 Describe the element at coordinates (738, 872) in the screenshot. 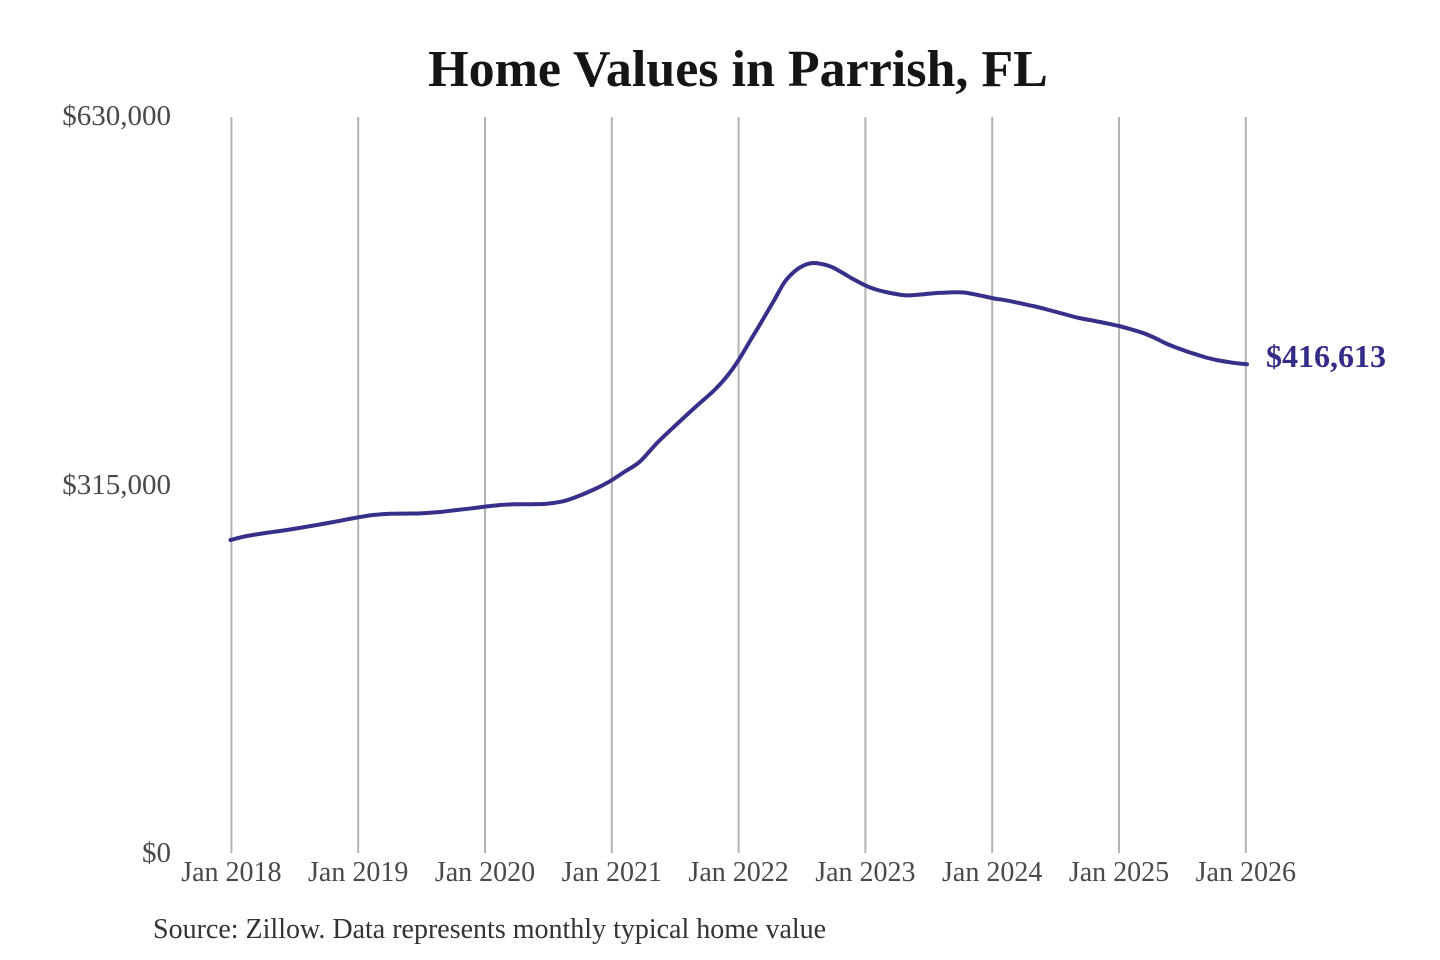

I see `svg-text: Jan 2022` at that location.